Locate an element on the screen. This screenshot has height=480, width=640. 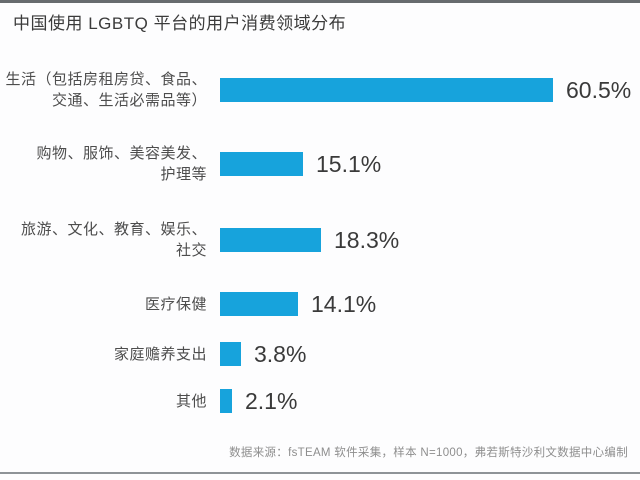
category-label: 购物、服饰、美容美发、 护理等 is located at coordinates (121, 164).